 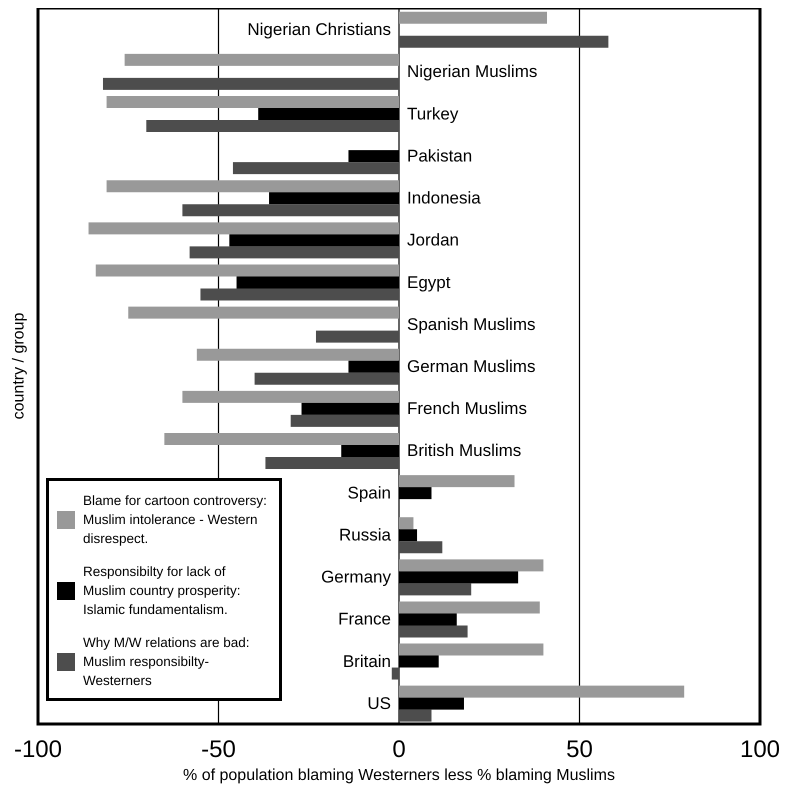 I want to click on x-axis-title: % of population blaming Westerners less % blaming Muslims, so click(x=399, y=775).